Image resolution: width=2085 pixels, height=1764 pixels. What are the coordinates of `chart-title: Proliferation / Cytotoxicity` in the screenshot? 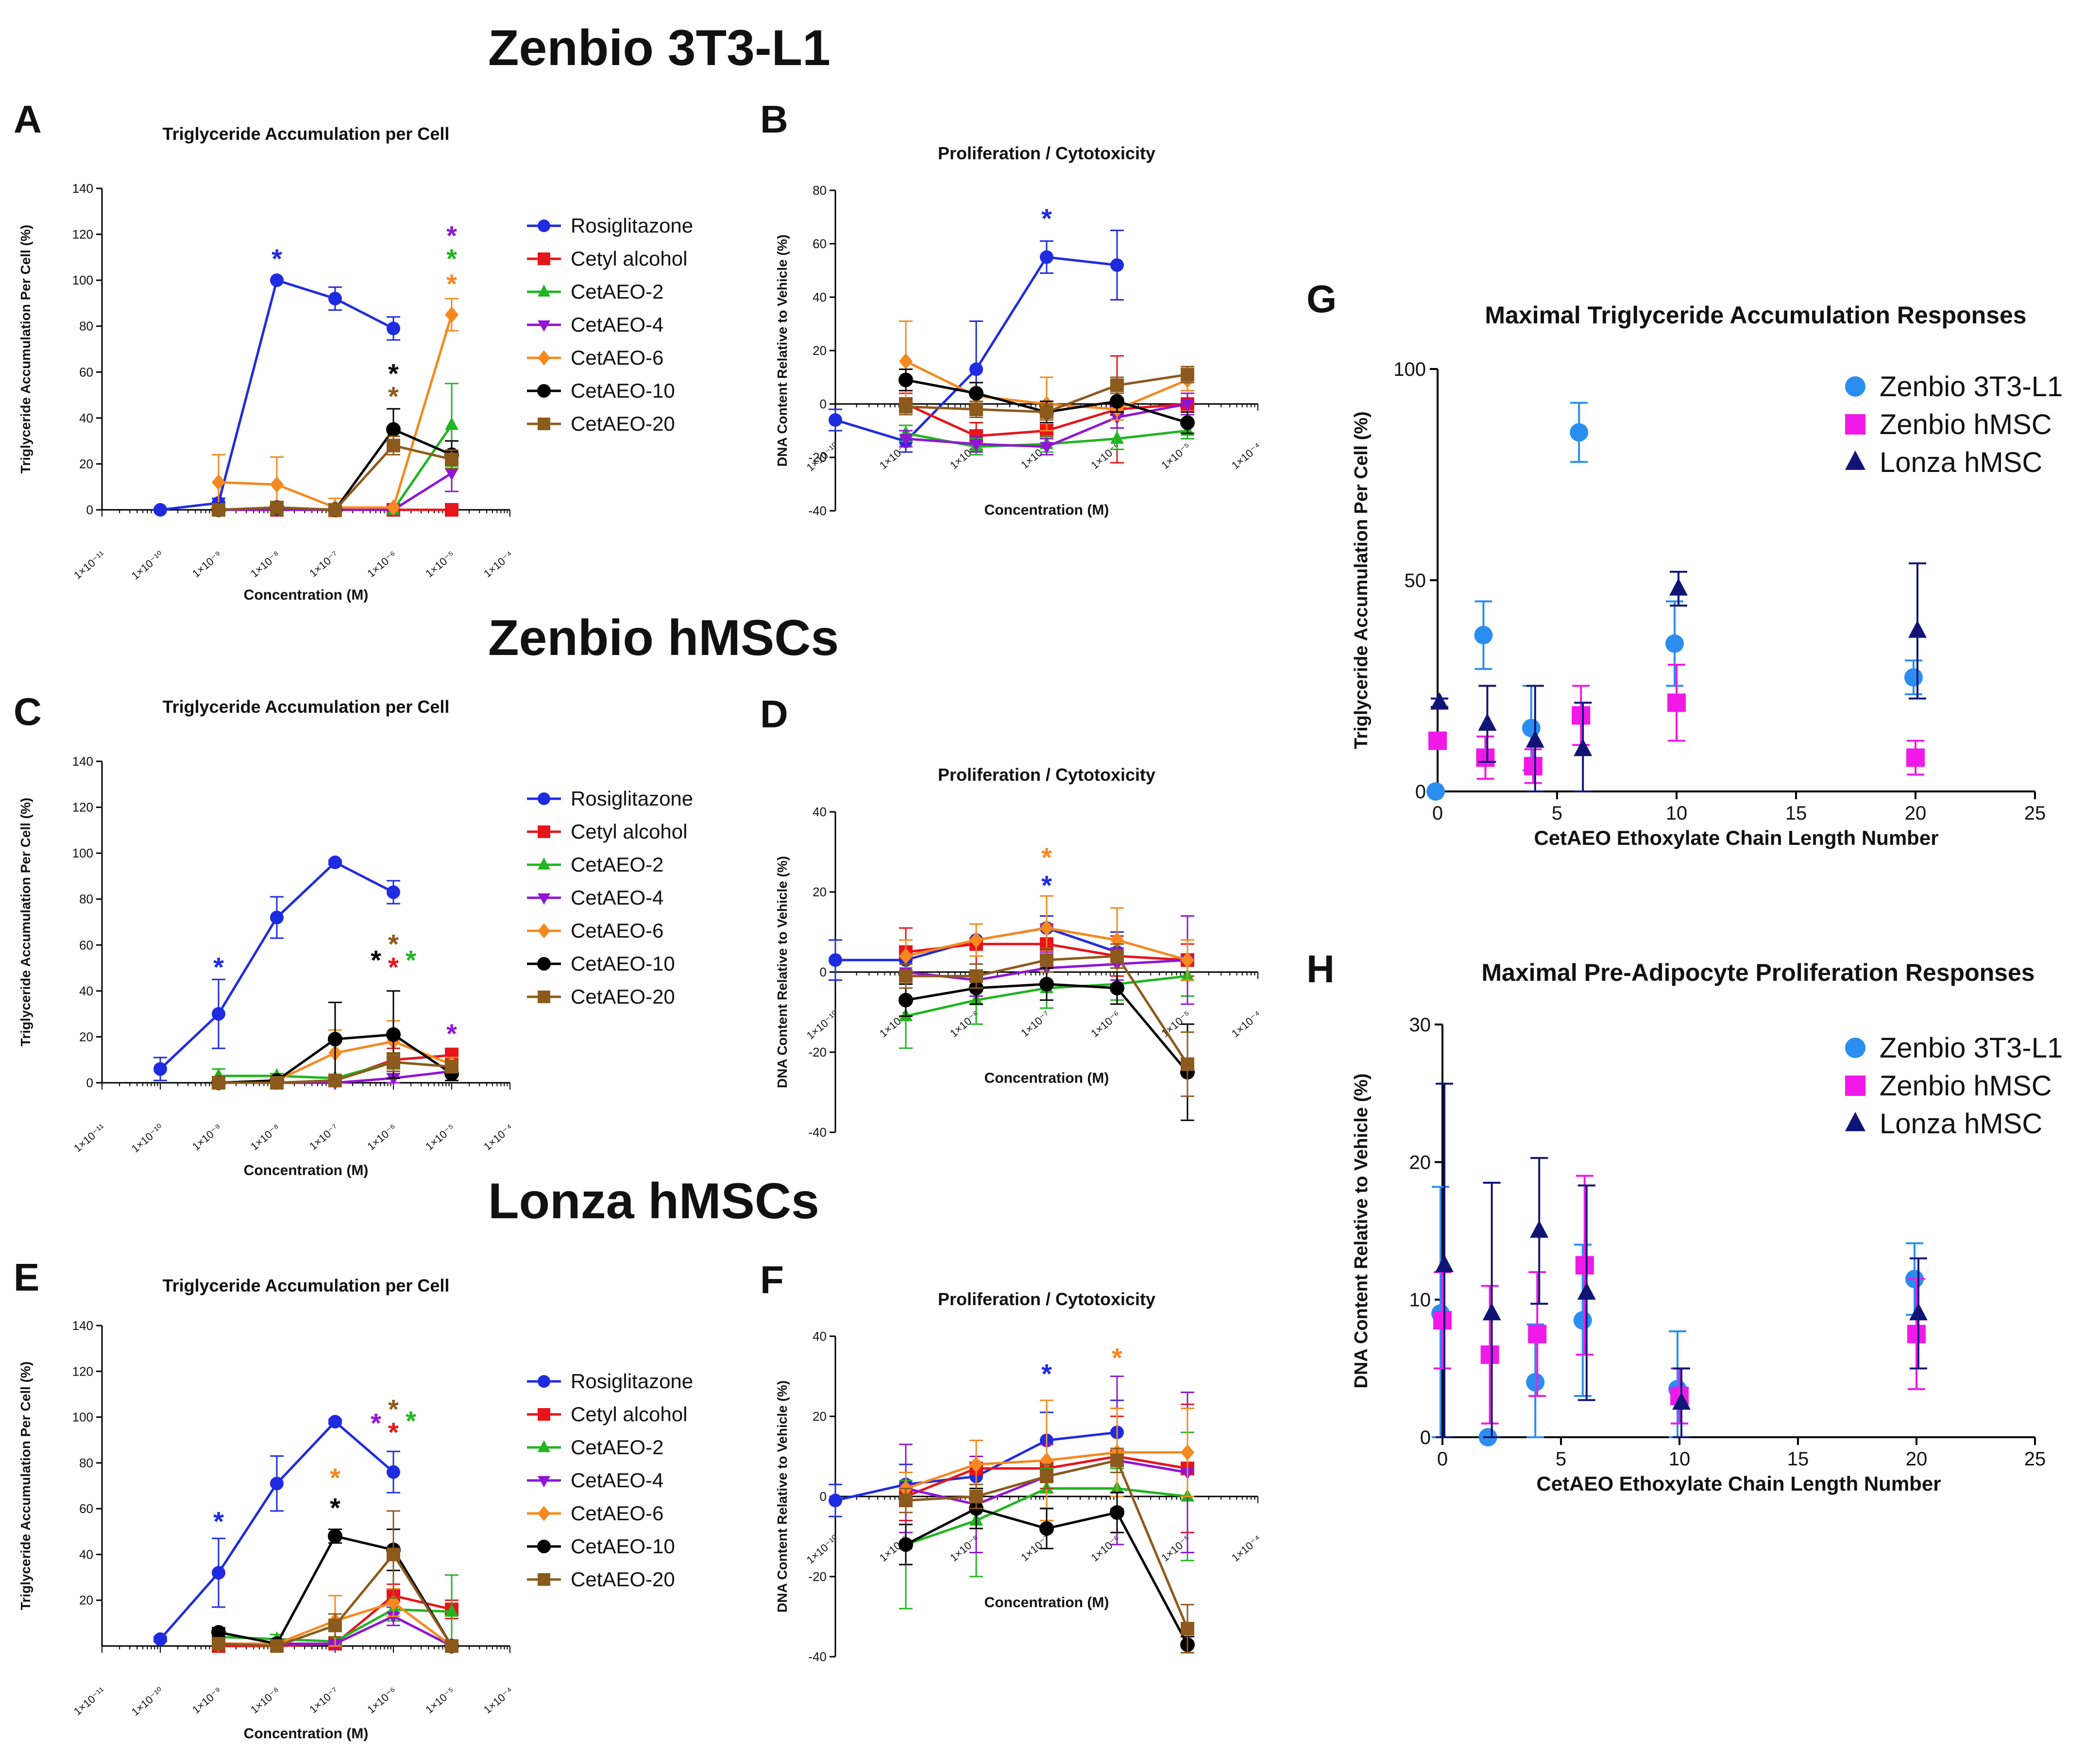 It's located at (1046, 1299).